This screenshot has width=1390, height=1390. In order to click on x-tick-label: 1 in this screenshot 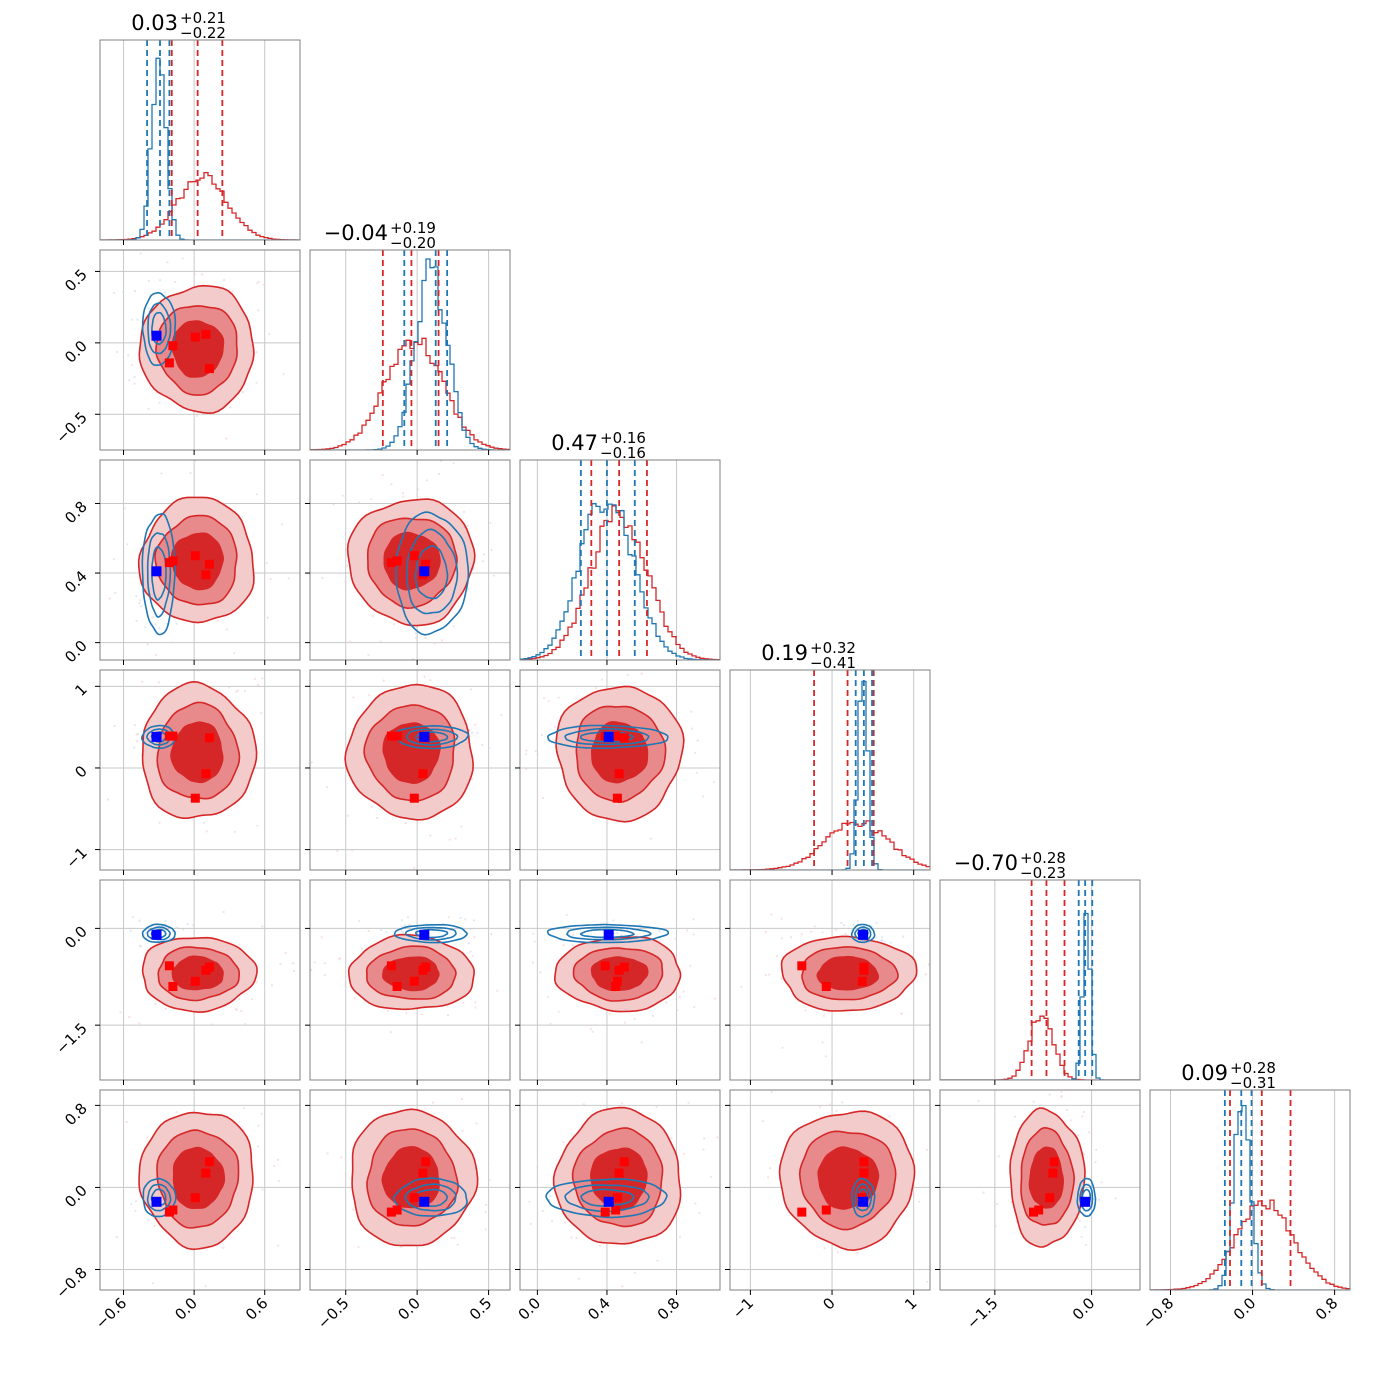, I will do `click(910, 1303)`.